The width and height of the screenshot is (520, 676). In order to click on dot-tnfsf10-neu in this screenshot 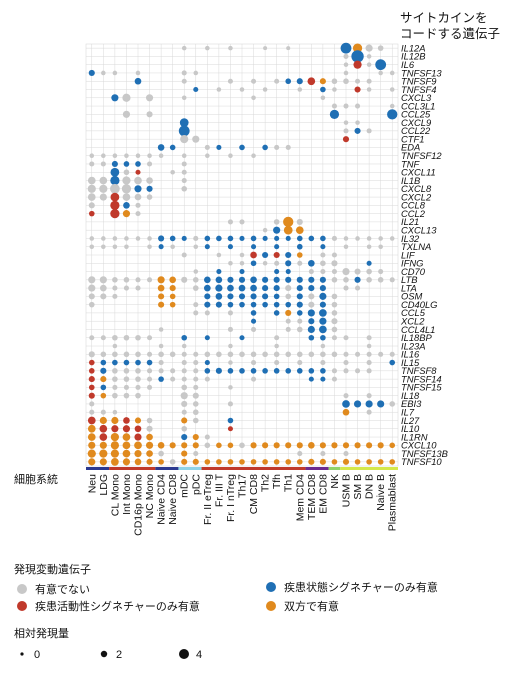, I will do `click(92, 462)`.